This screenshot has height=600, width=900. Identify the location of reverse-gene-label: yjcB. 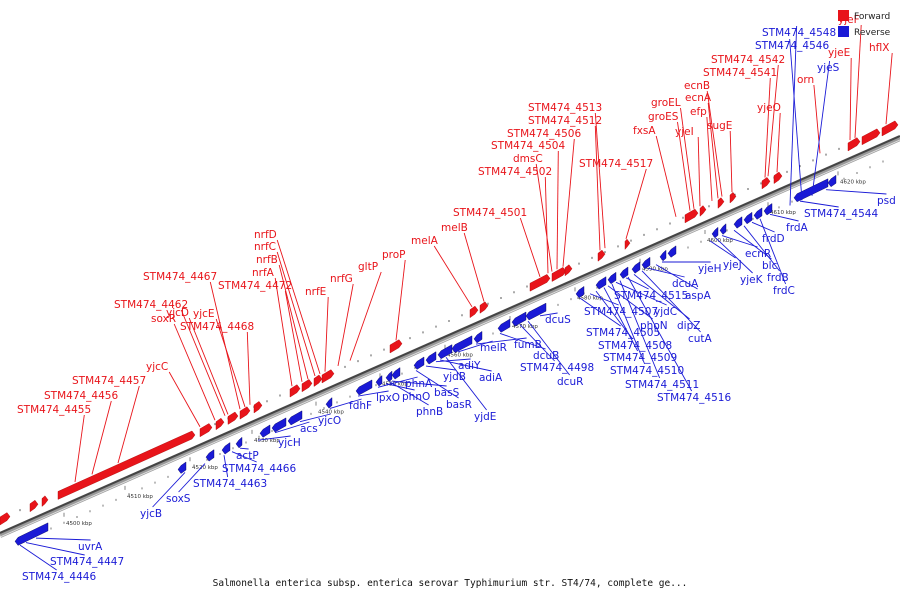
(151, 514).